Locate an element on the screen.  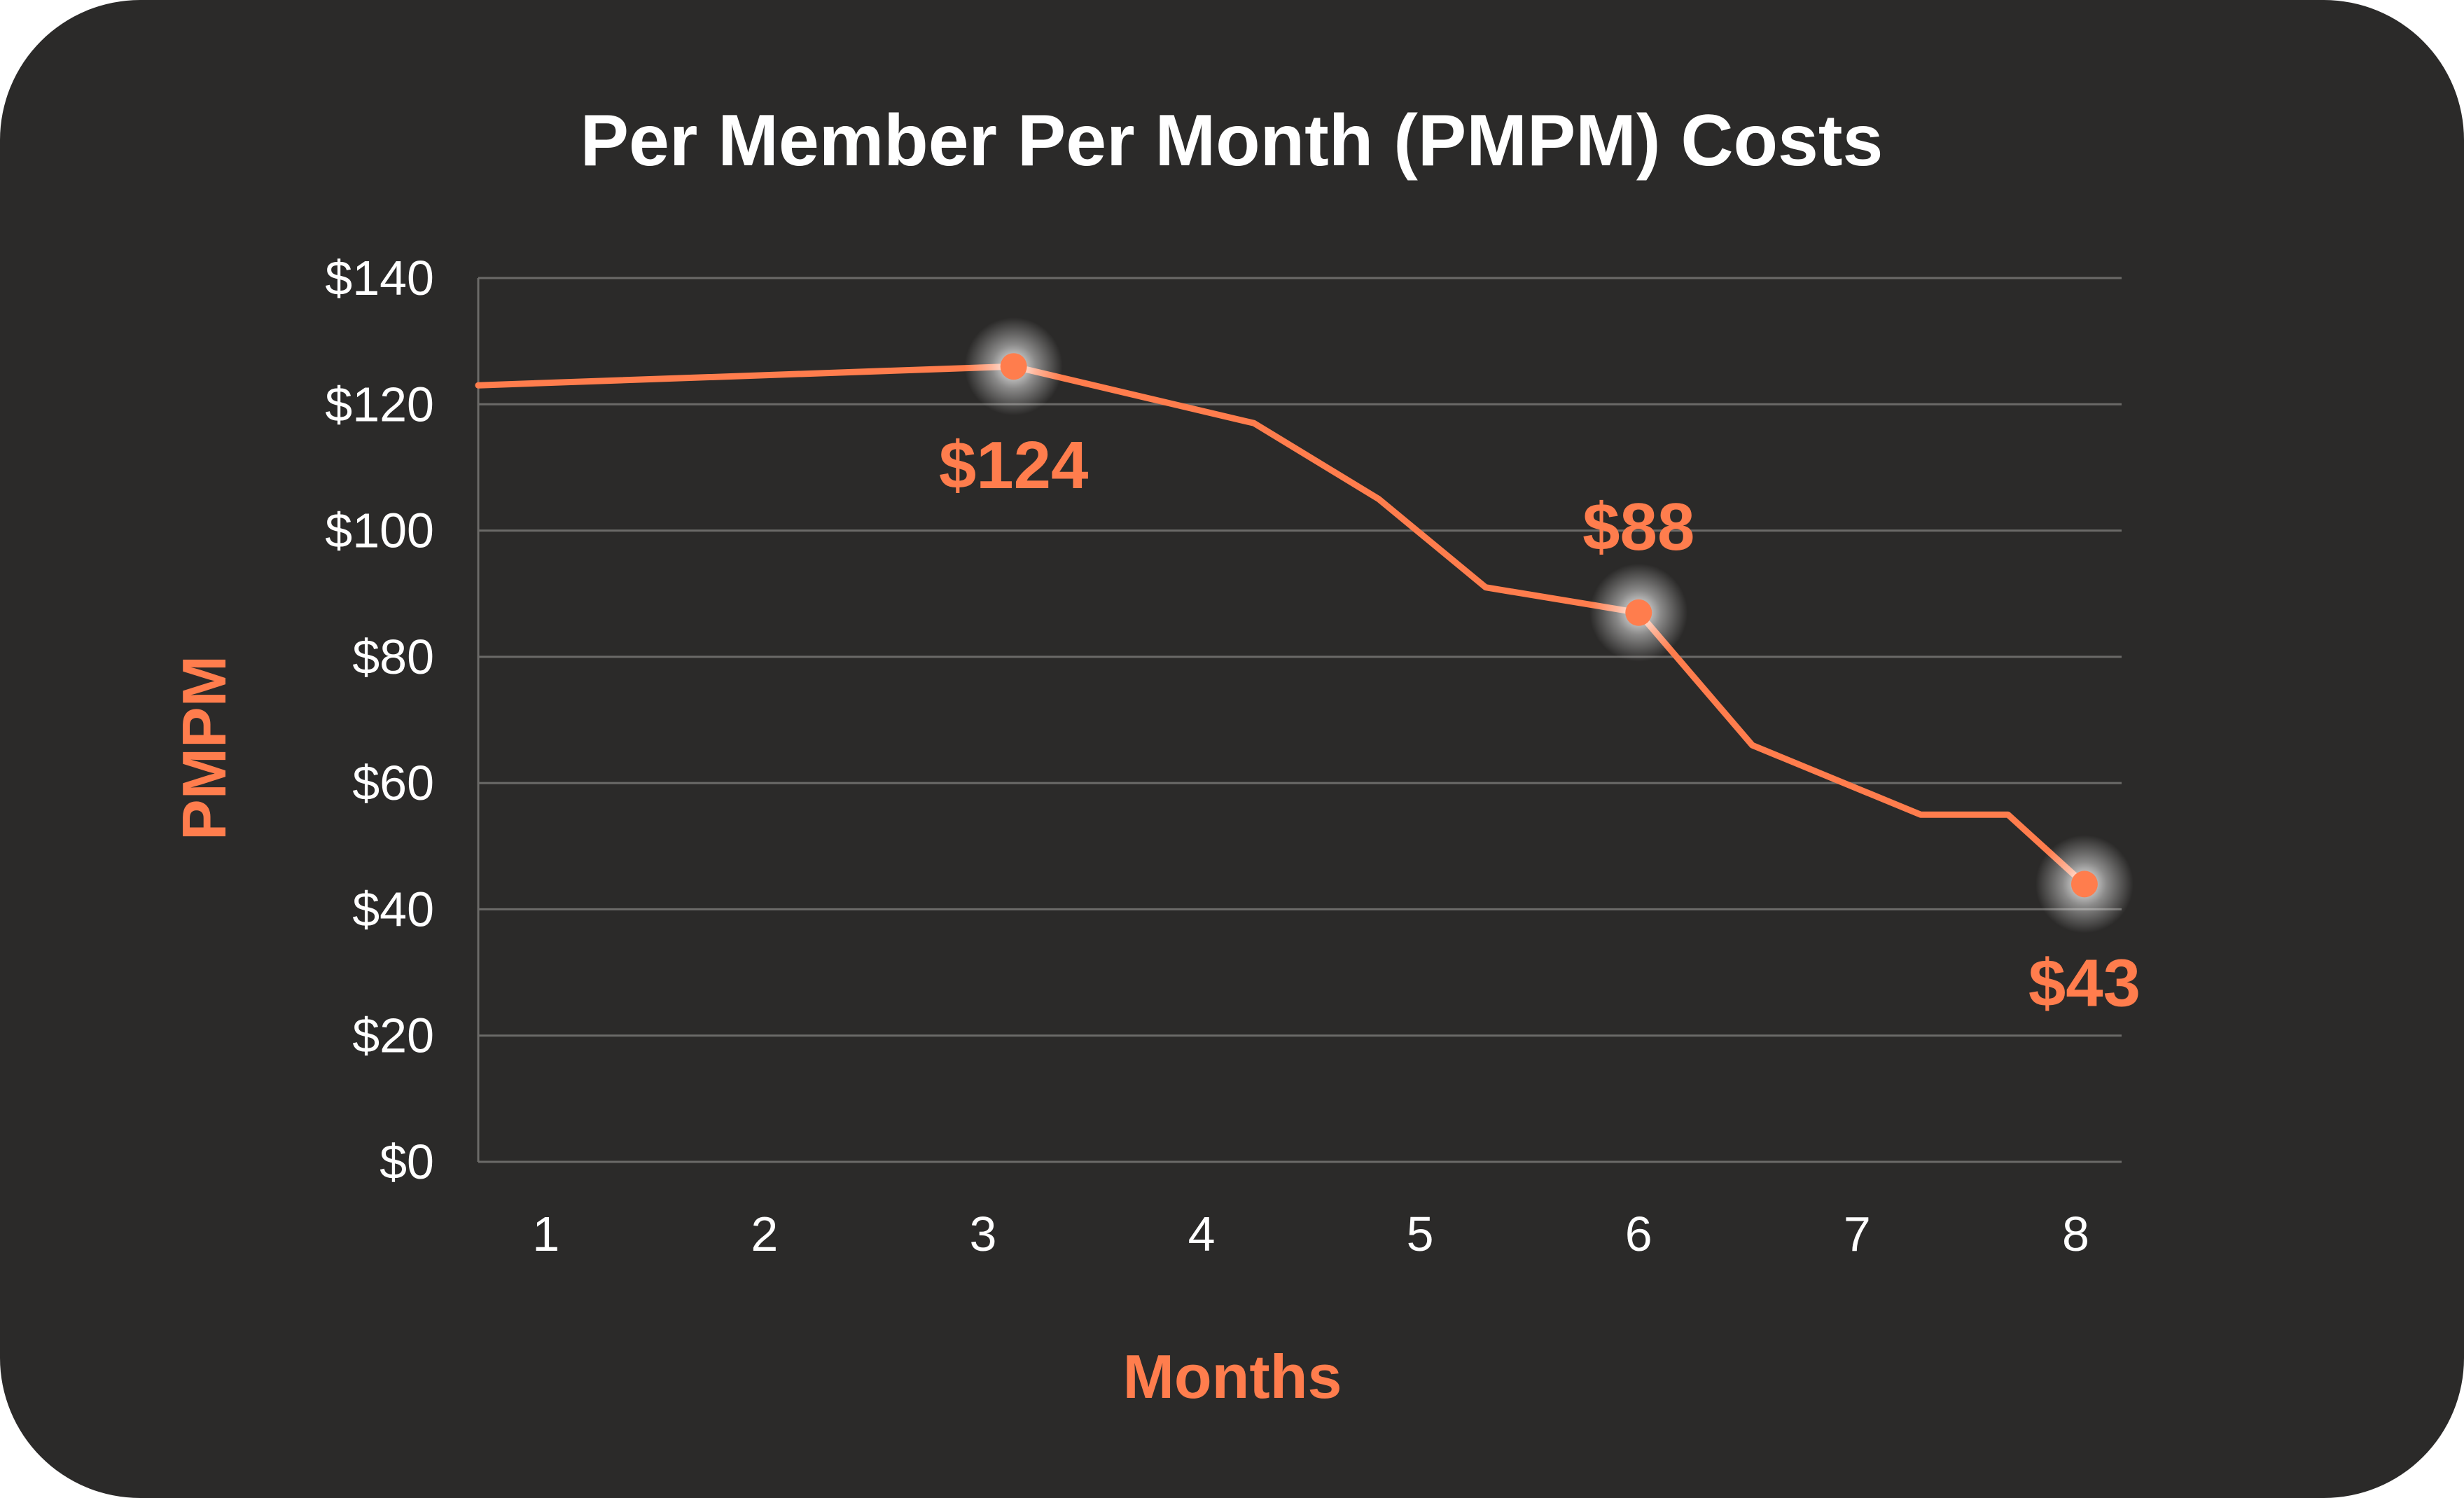
y-tick-label: $20 is located at coordinates (393, 1035).